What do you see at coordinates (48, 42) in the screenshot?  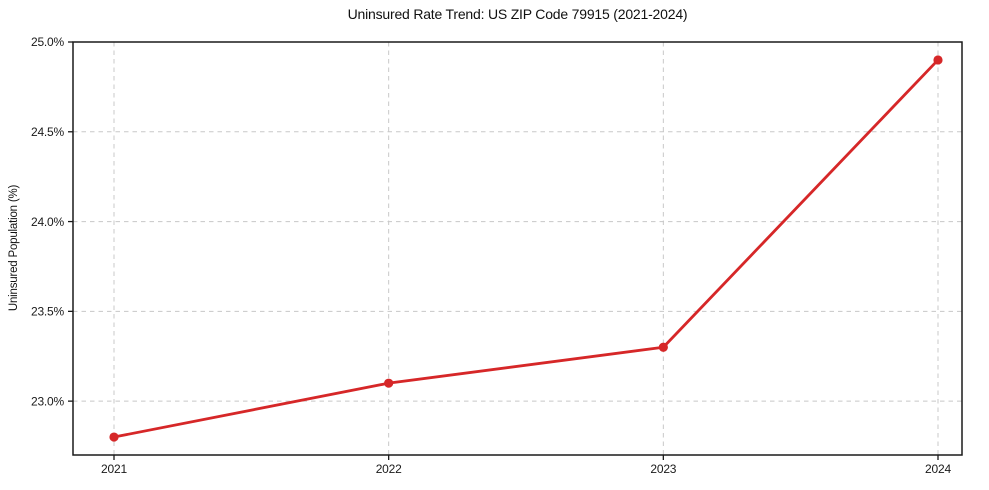 I see `y-tick-label: 25.0%` at bounding box center [48, 42].